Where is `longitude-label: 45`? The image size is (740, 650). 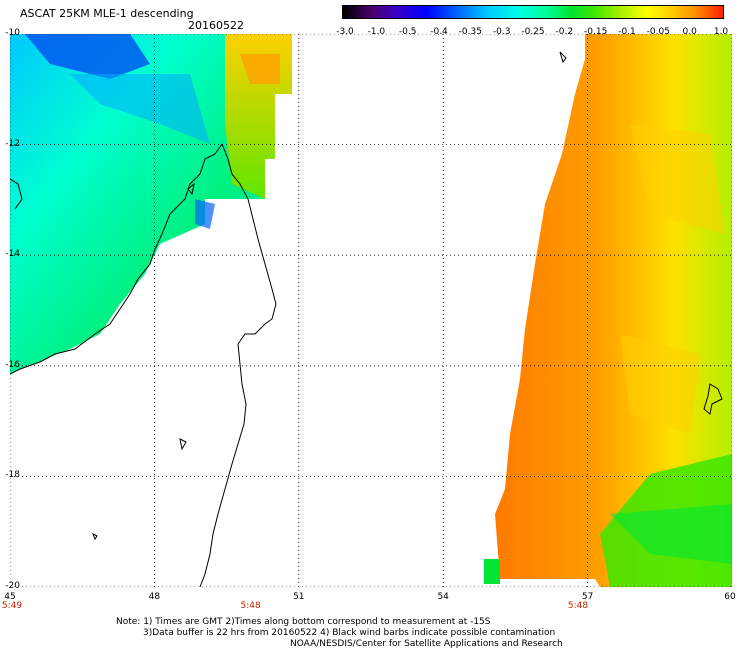
longitude-label: 45 is located at coordinates (10, 597).